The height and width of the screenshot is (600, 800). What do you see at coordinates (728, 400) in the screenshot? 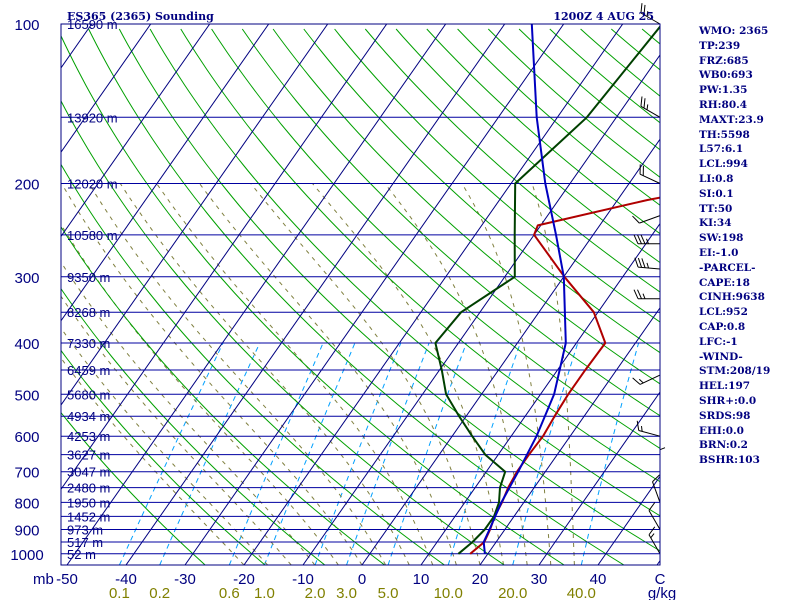
I see `index-line: SHR+:0.0` at bounding box center [728, 400].